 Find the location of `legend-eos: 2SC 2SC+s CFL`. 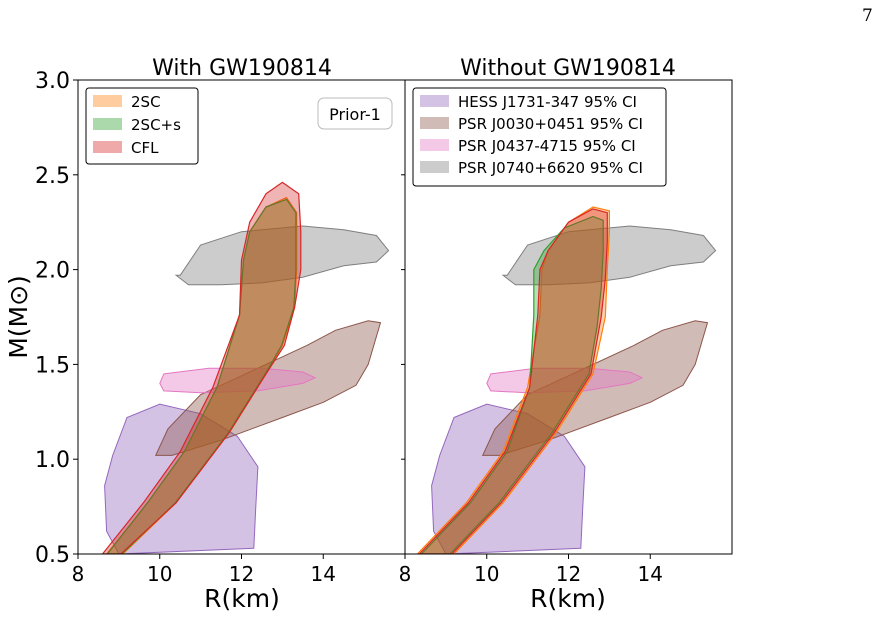

legend-eos: 2SC 2SC+s CFL is located at coordinates (142, 126).